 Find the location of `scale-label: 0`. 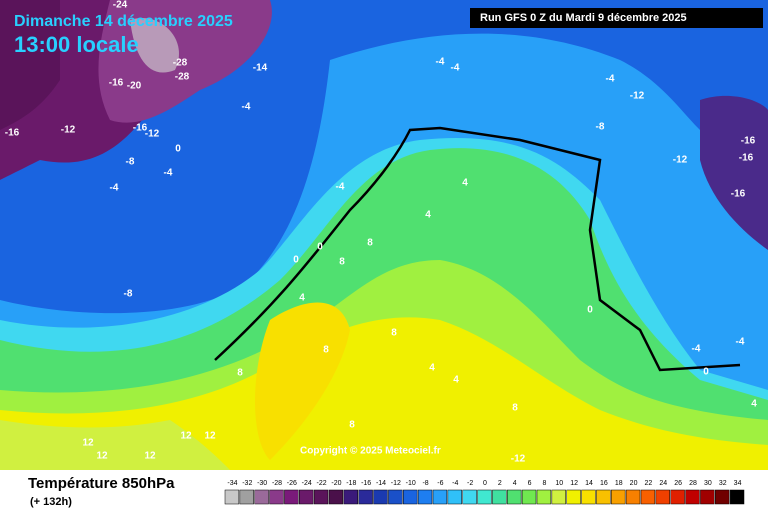

scale-label: 0 is located at coordinates (485, 483).